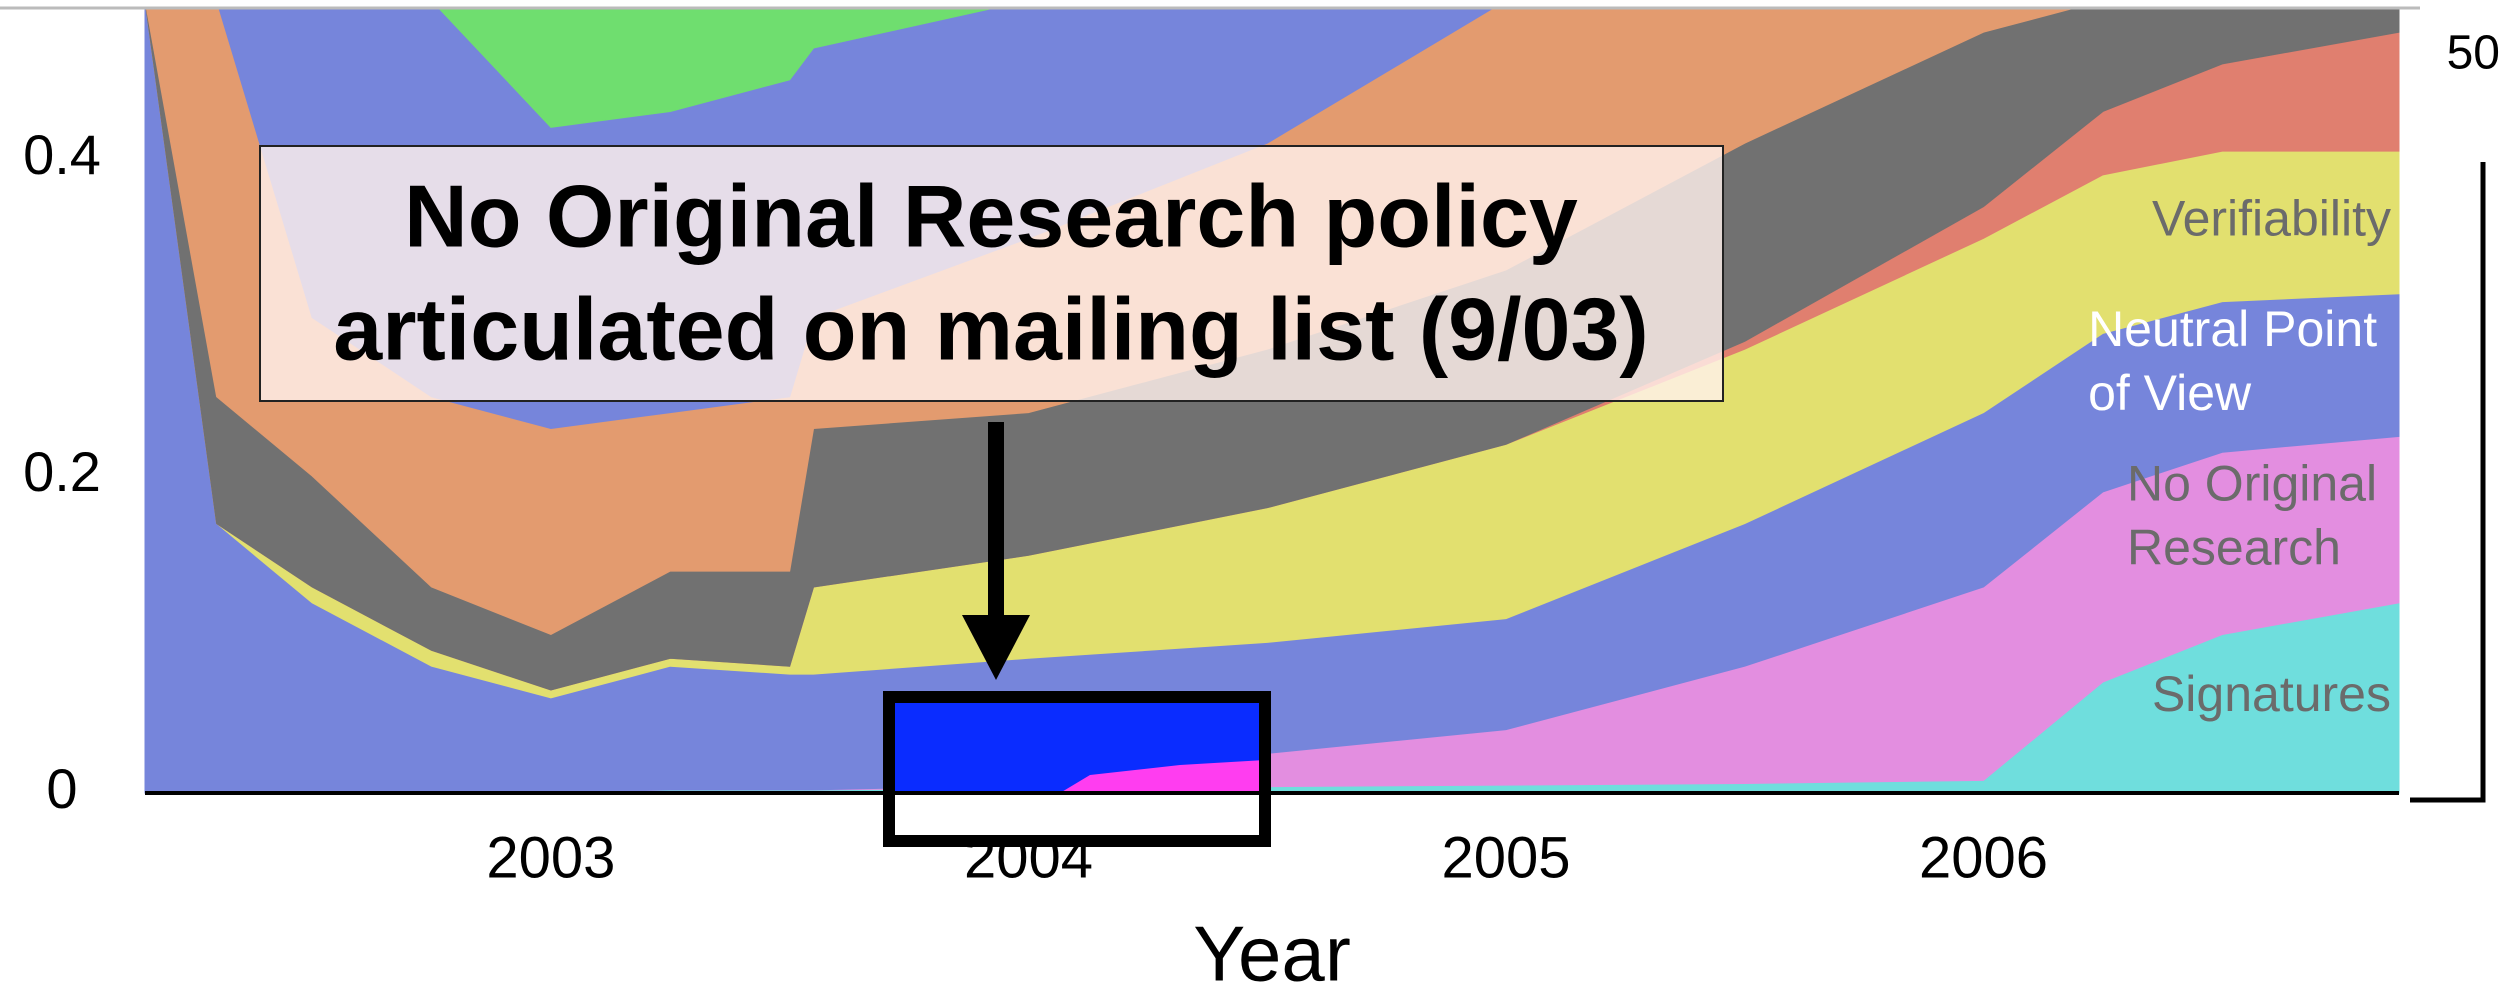  Describe the element at coordinates (1505, 857) in the screenshot. I see `x-tick-label: 2005` at that location.